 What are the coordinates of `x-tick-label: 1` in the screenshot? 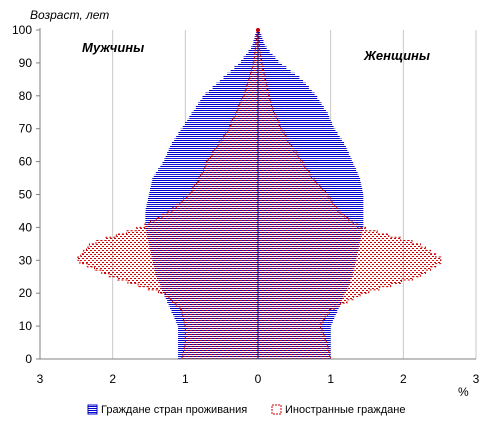 It's located at (185, 379).